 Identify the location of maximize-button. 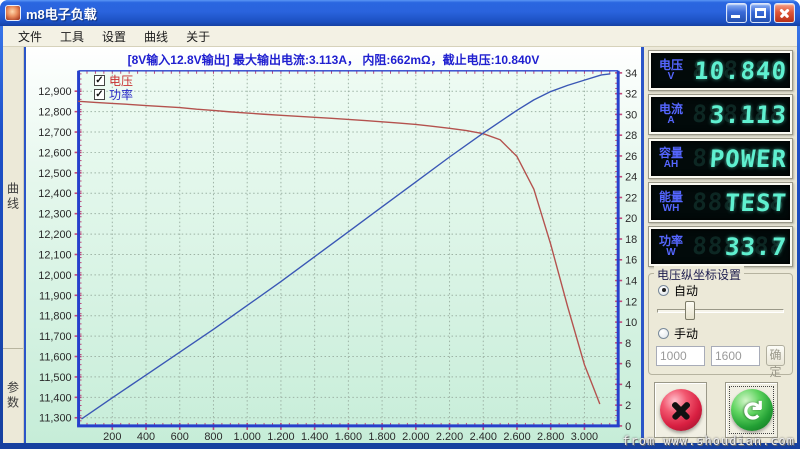
(760, 13).